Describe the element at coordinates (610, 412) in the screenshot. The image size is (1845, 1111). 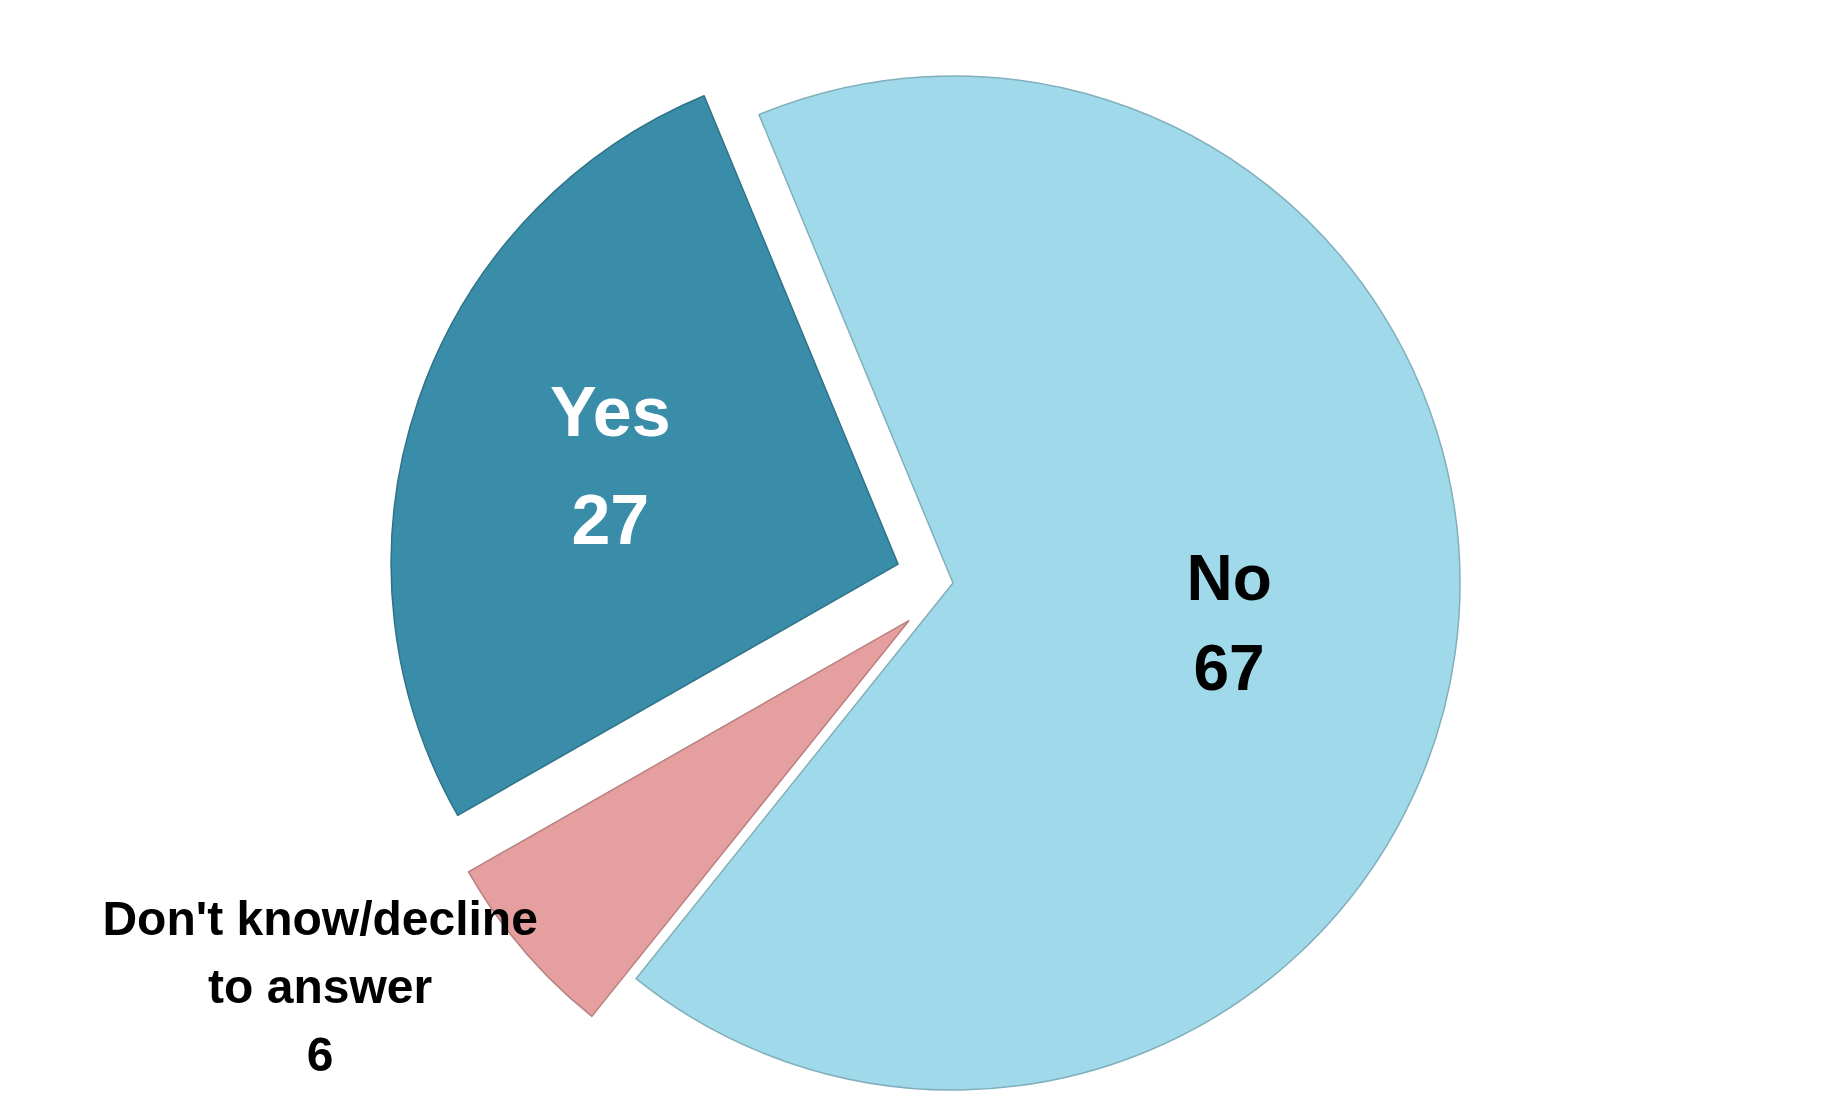
I see `slice-label: Yes` at that location.